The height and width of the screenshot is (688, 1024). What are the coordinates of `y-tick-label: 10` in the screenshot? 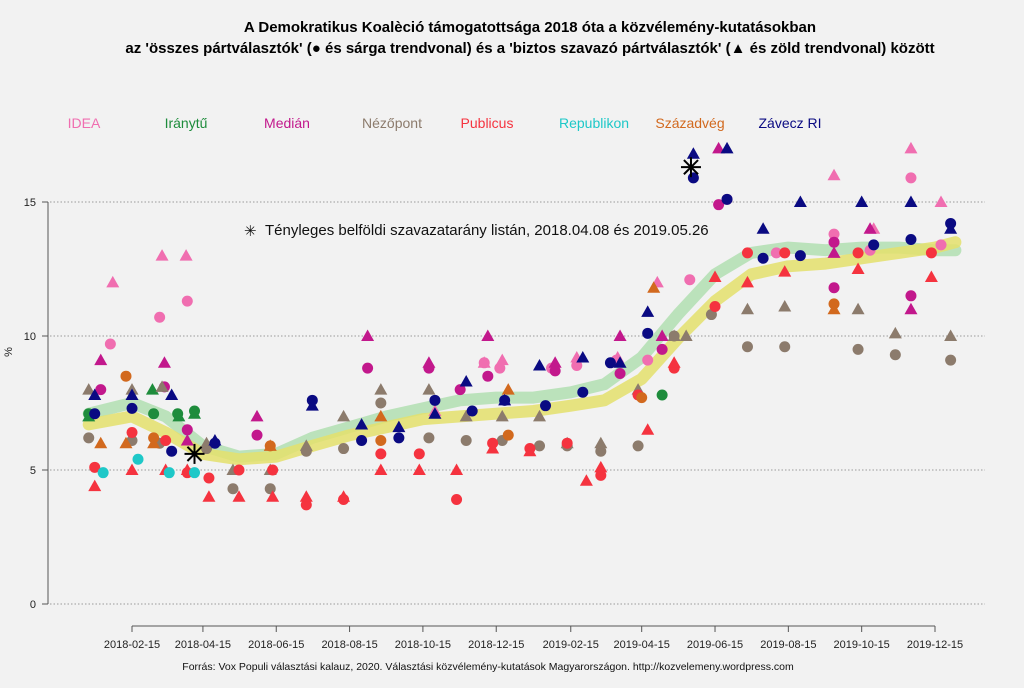 It's located at (30, 337).